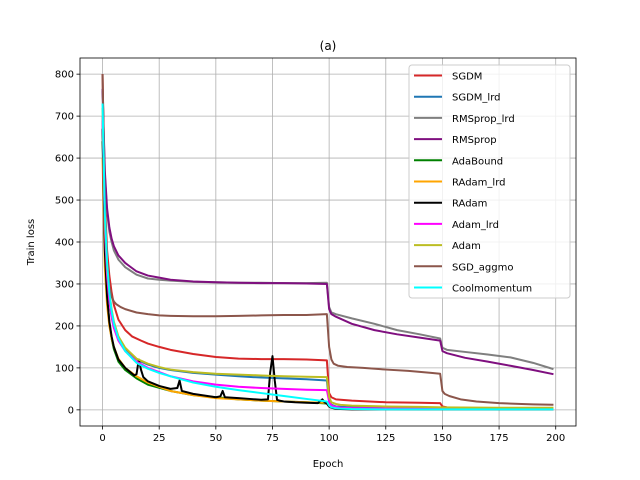  I want to click on x-tick-label: 50, so click(215, 438).